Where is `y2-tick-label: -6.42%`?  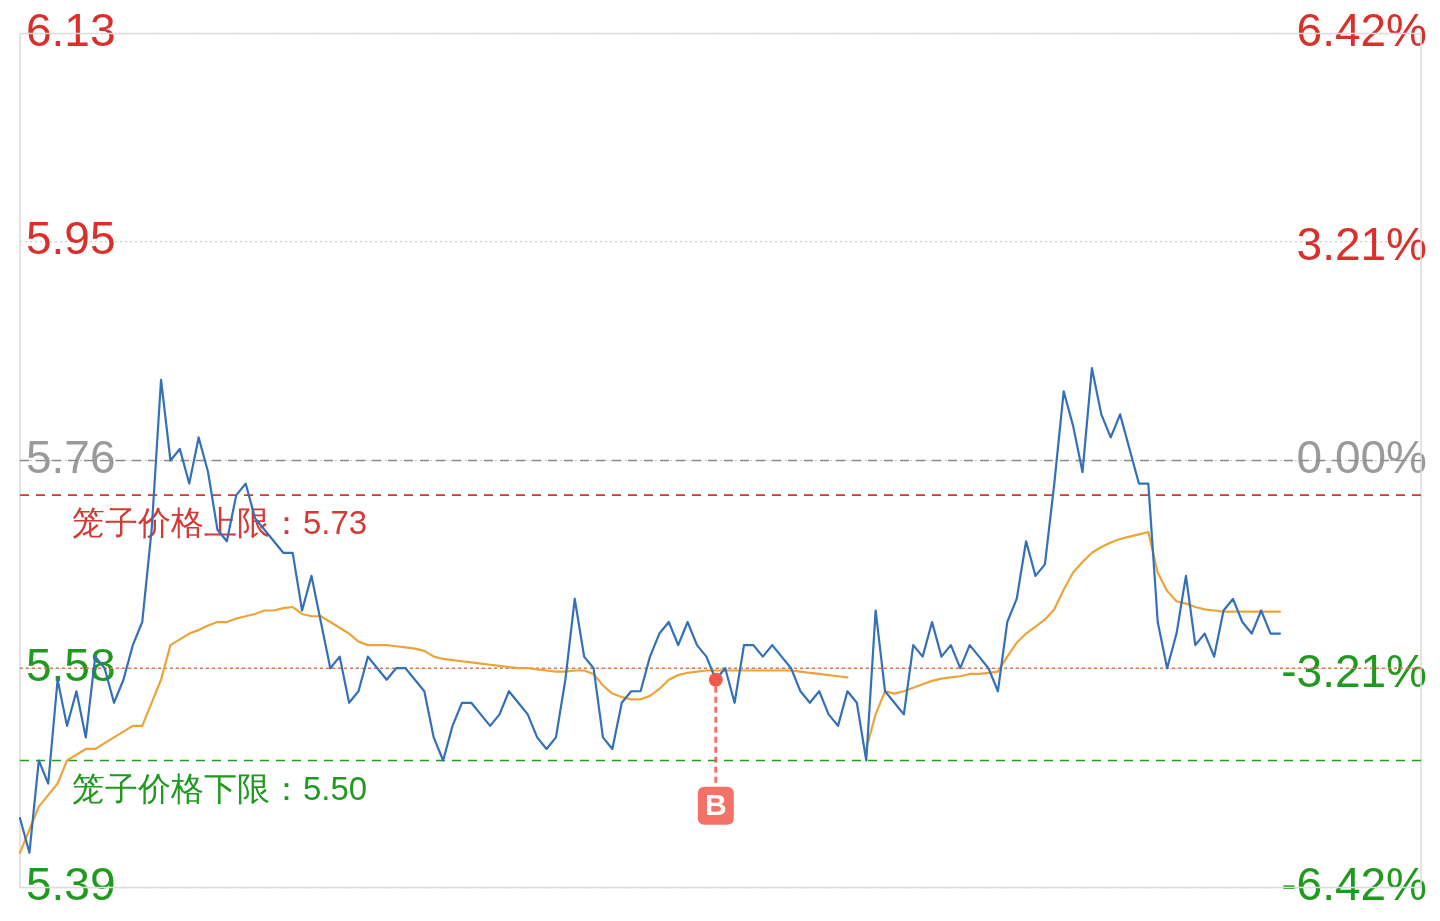
y2-tick-label: -6.42% is located at coordinates (1354, 884).